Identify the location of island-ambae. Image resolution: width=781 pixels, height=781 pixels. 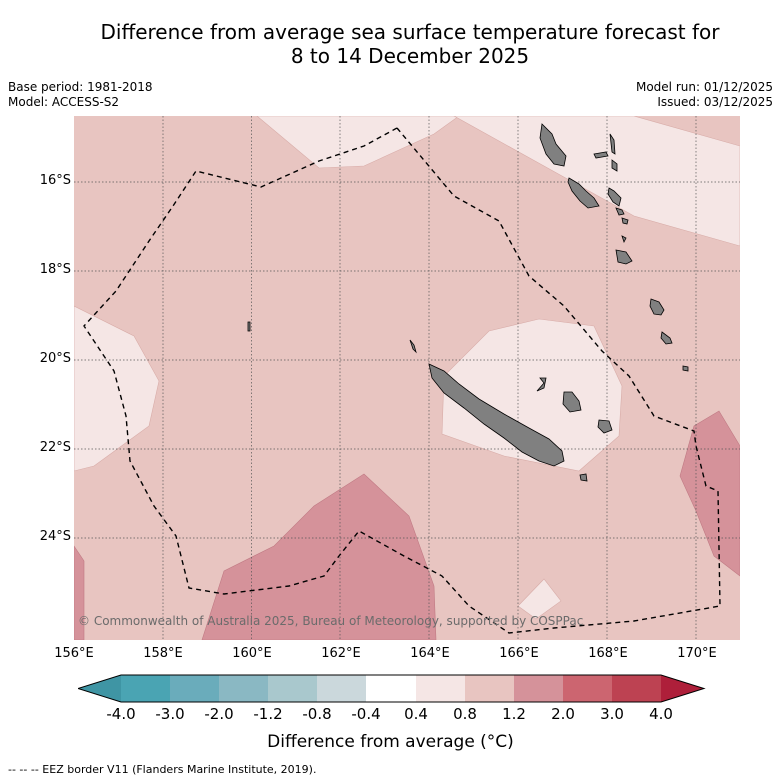
(612, 144).